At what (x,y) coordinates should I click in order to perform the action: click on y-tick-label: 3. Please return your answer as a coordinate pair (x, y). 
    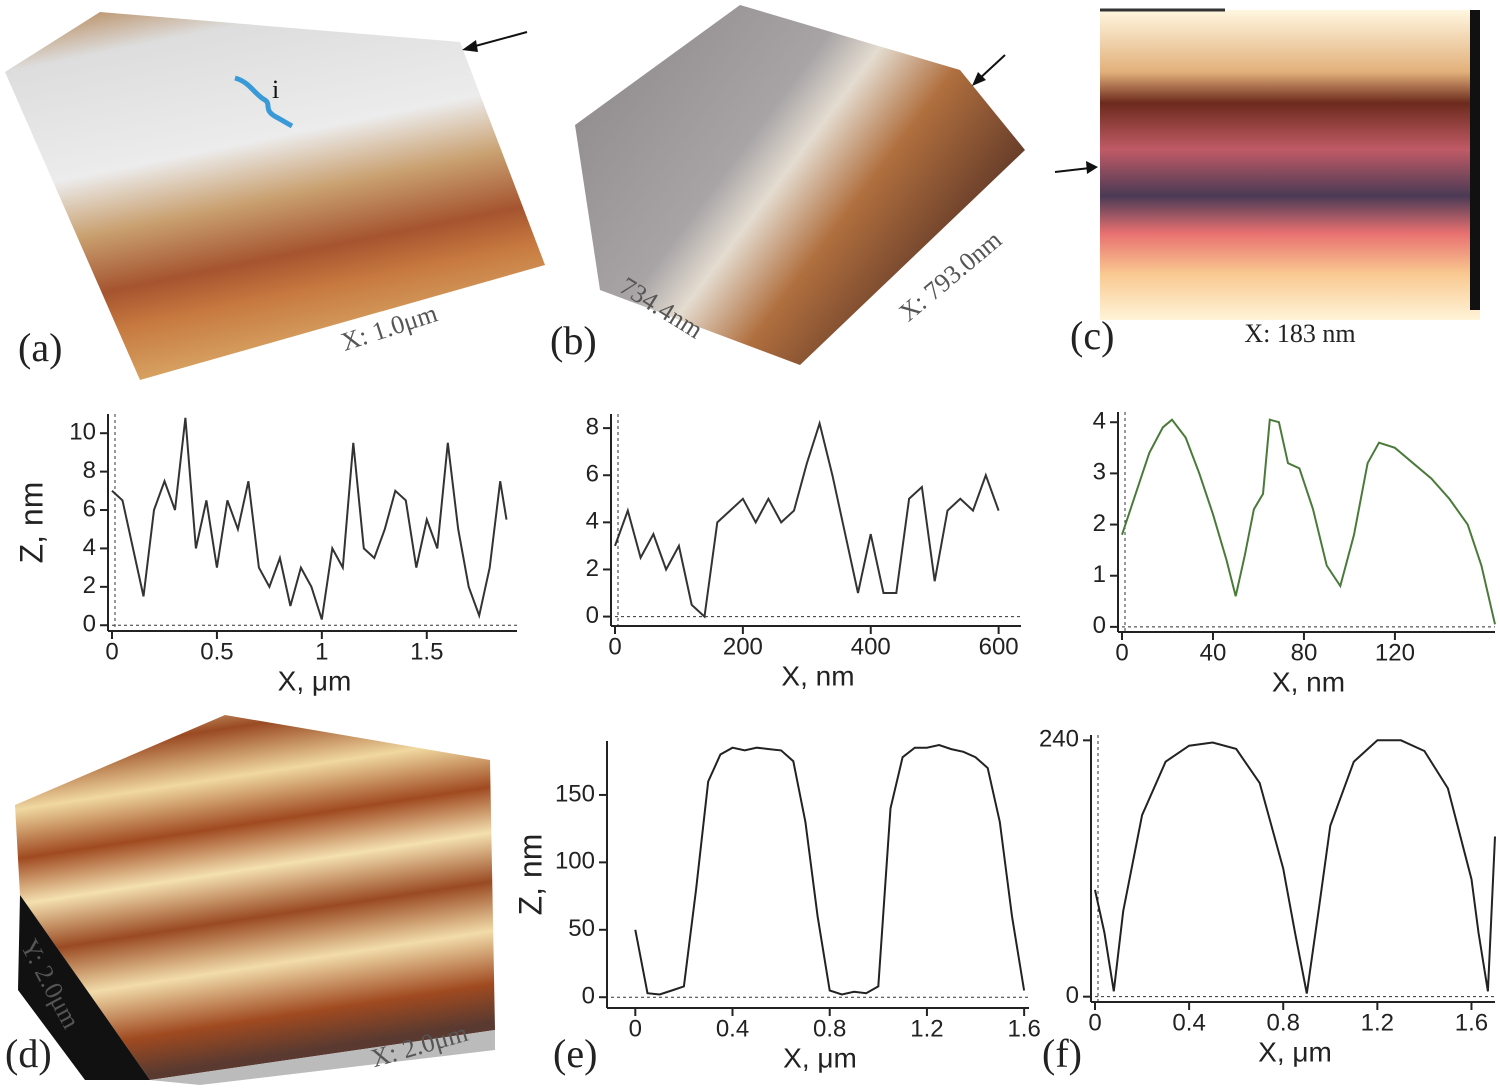
    Looking at the image, I should click on (1099, 472).